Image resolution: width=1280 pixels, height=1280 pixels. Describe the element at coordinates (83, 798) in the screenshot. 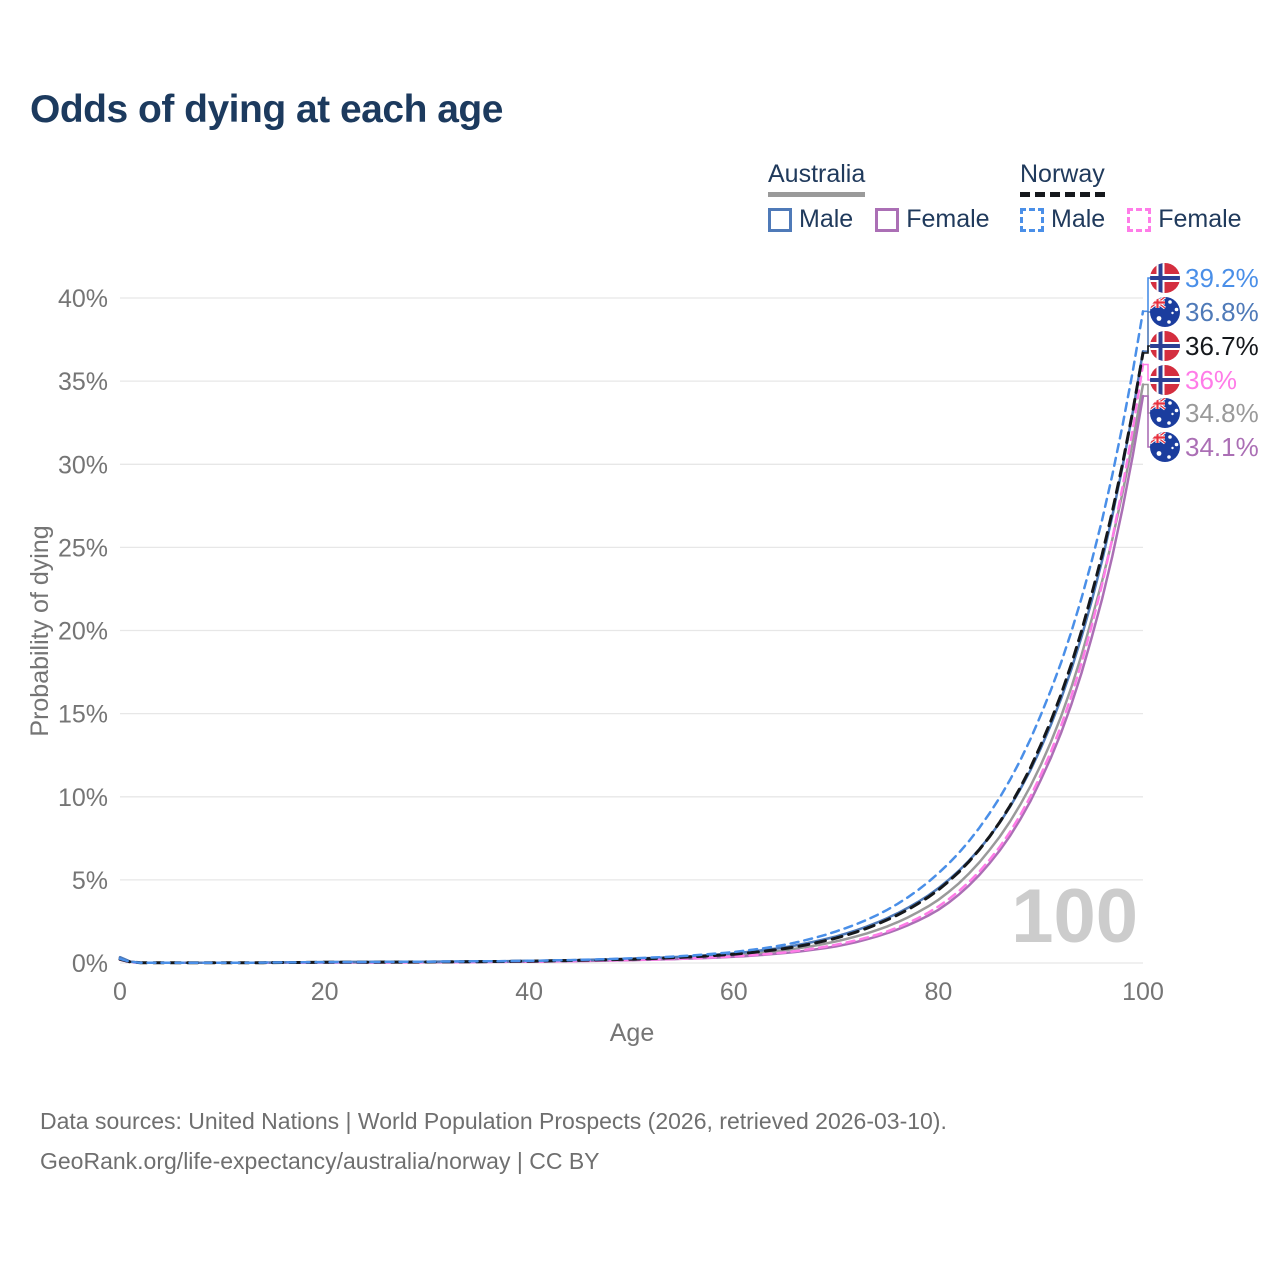

I see `y-tick-label: 10%` at that location.